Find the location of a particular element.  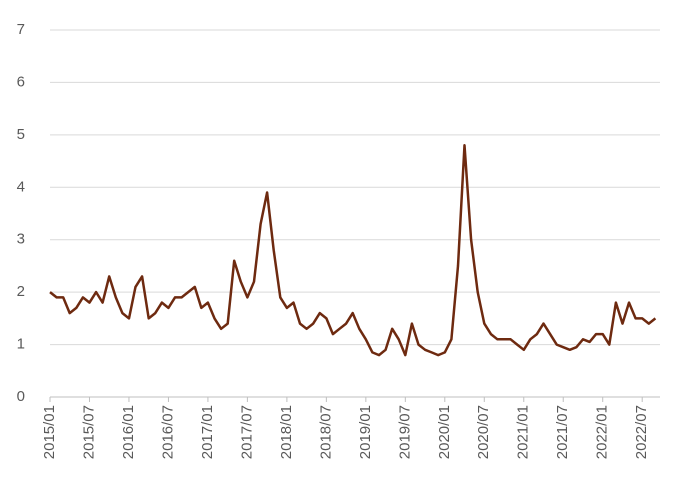

x-tick-label: 2017/01 is located at coordinates (207, 432).